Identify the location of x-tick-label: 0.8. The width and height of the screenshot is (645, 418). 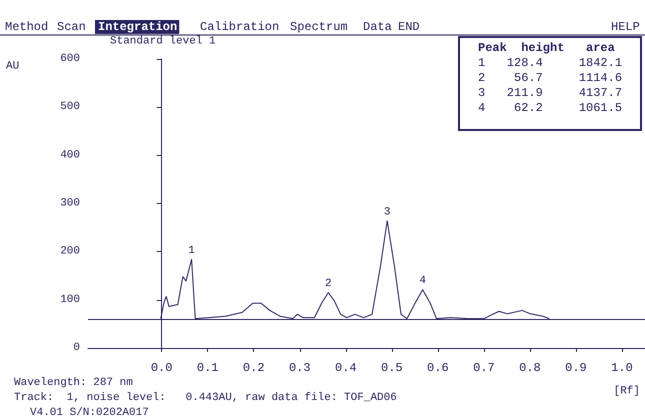
(530, 368).